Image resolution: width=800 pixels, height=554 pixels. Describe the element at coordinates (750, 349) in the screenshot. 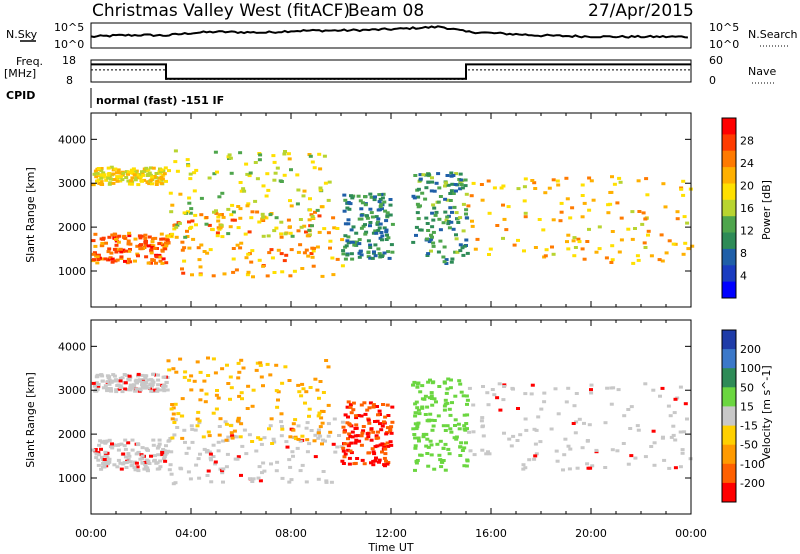

I see `colorbar-tick-0: 200` at that location.